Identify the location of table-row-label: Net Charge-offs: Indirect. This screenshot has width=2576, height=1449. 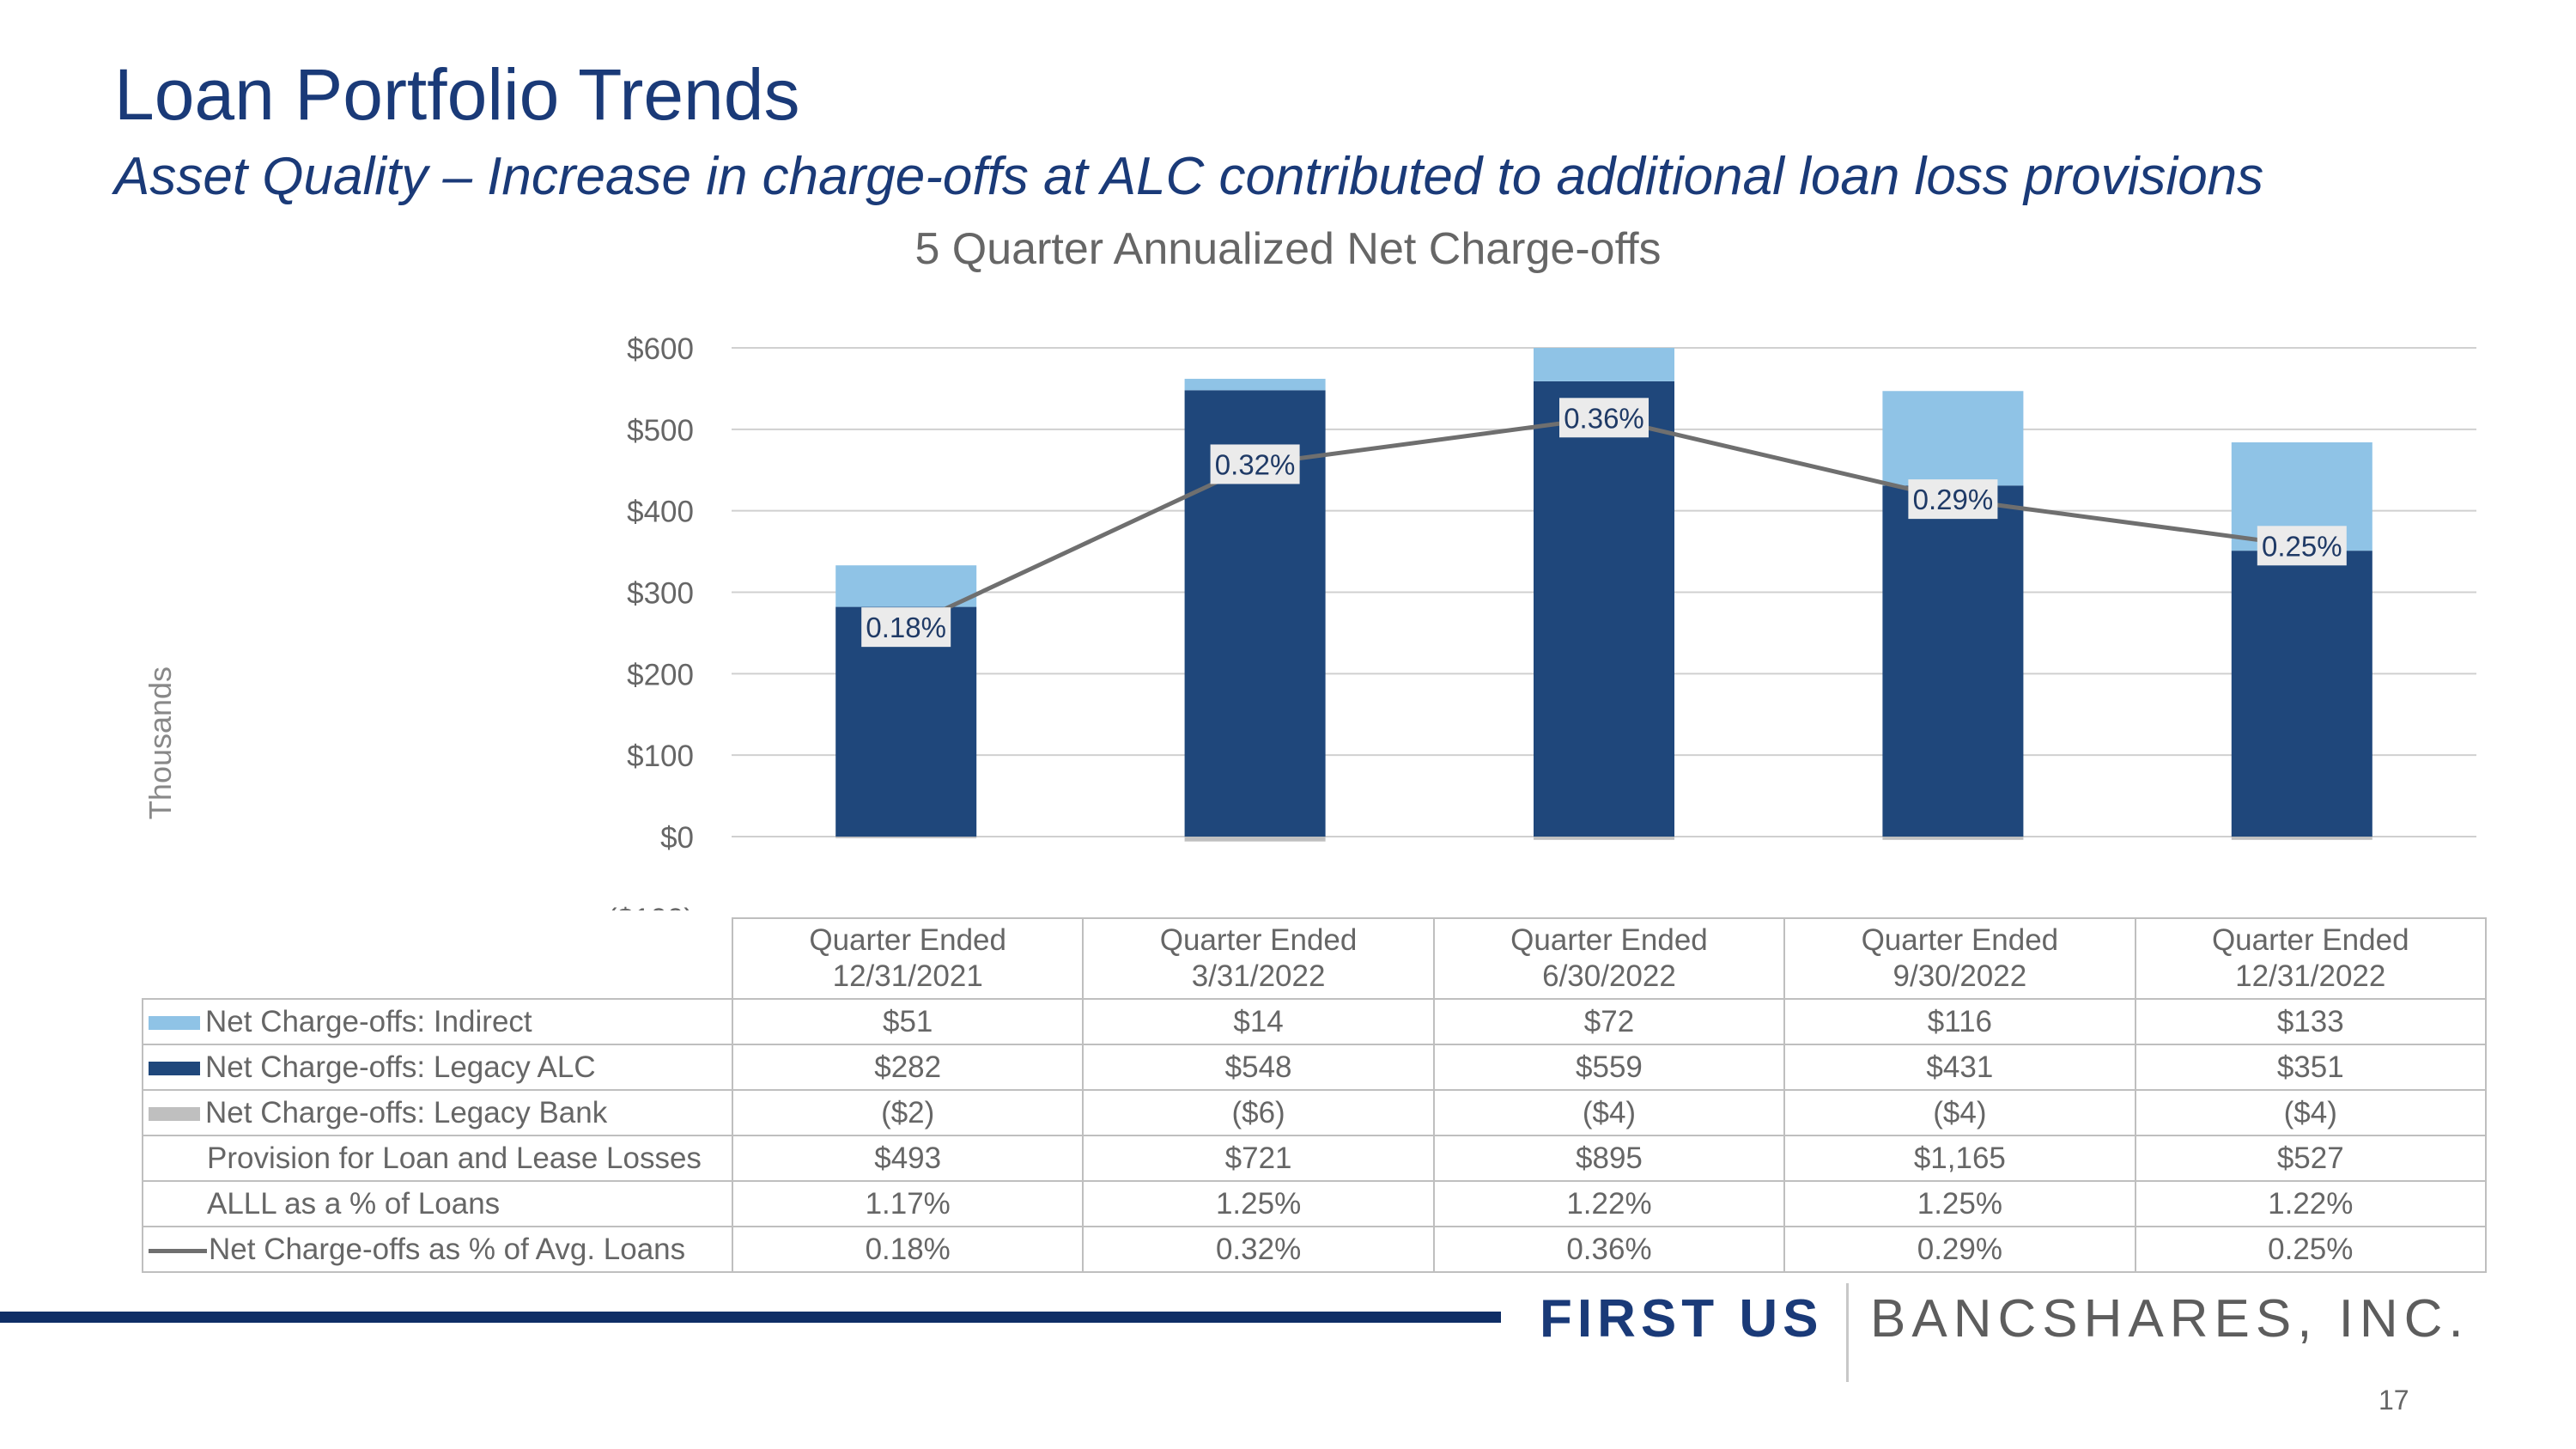
(438, 1021).